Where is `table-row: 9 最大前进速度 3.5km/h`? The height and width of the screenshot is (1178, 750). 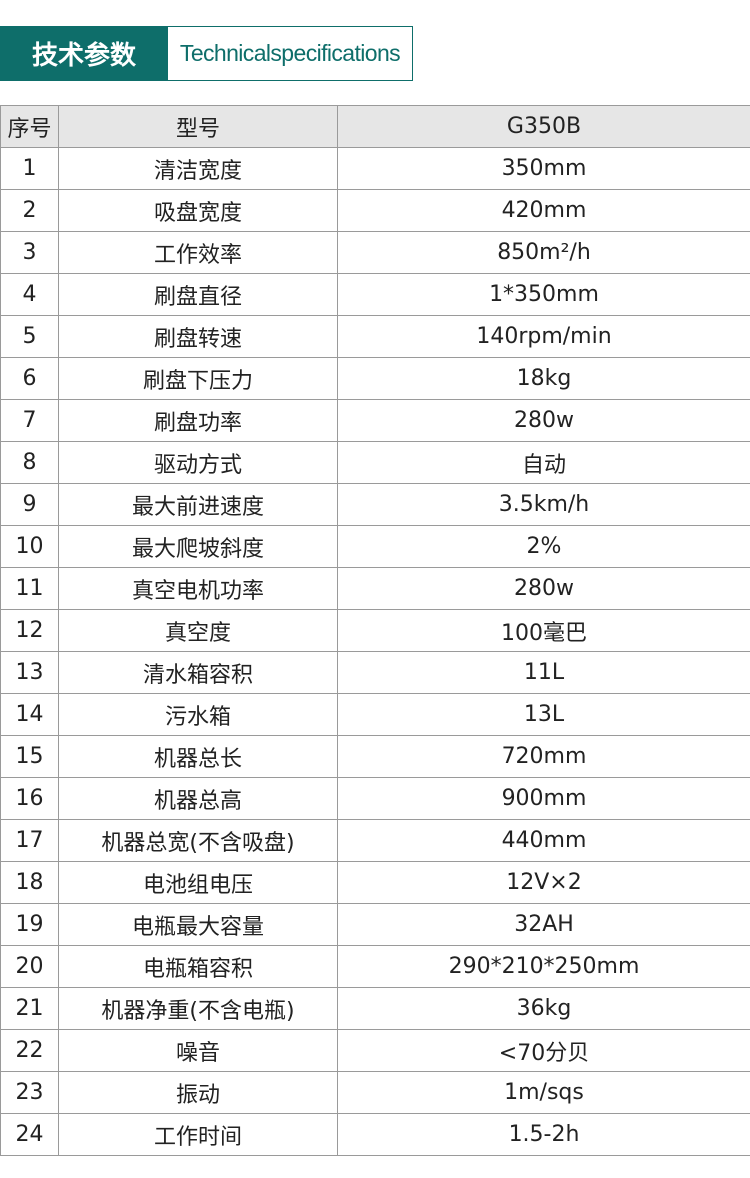
table-row: 9 最大前进速度 3.5km/h is located at coordinates (375, 504).